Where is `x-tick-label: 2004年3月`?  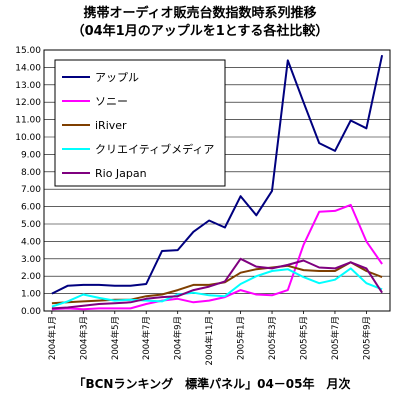
x-tick-label: 2004年3月 is located at coordinates (83, 338).